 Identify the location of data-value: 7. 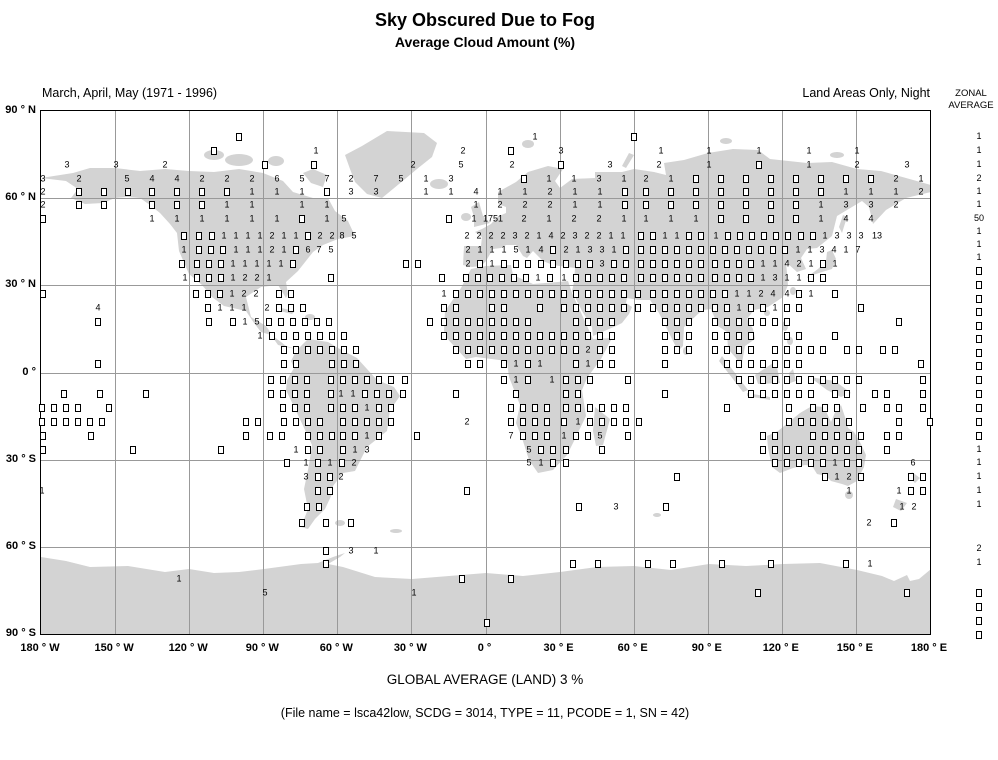
(376, 178).